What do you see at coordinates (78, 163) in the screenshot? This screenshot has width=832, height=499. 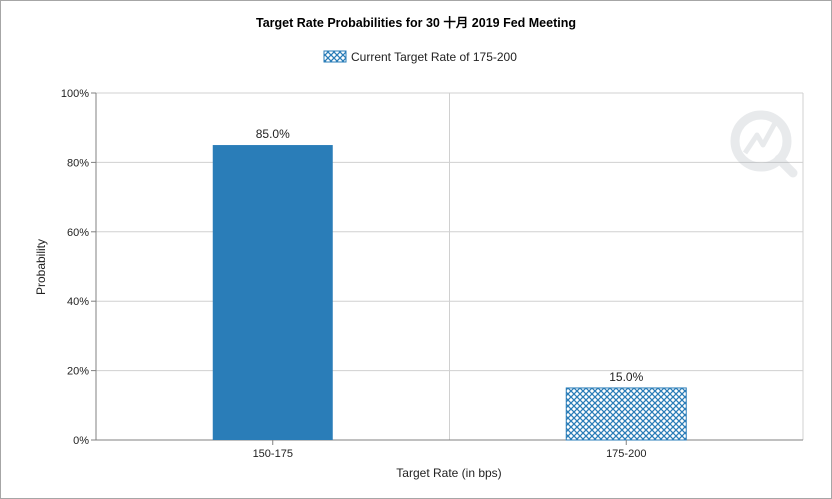 I see `y-tick-label: 80%` at bounding box center [78, 163].